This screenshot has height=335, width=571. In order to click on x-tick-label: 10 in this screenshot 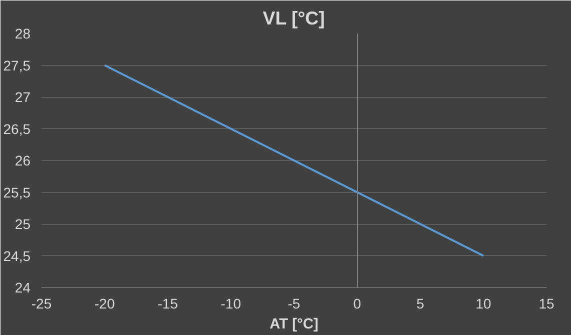, I will do `click(484, 304)`.